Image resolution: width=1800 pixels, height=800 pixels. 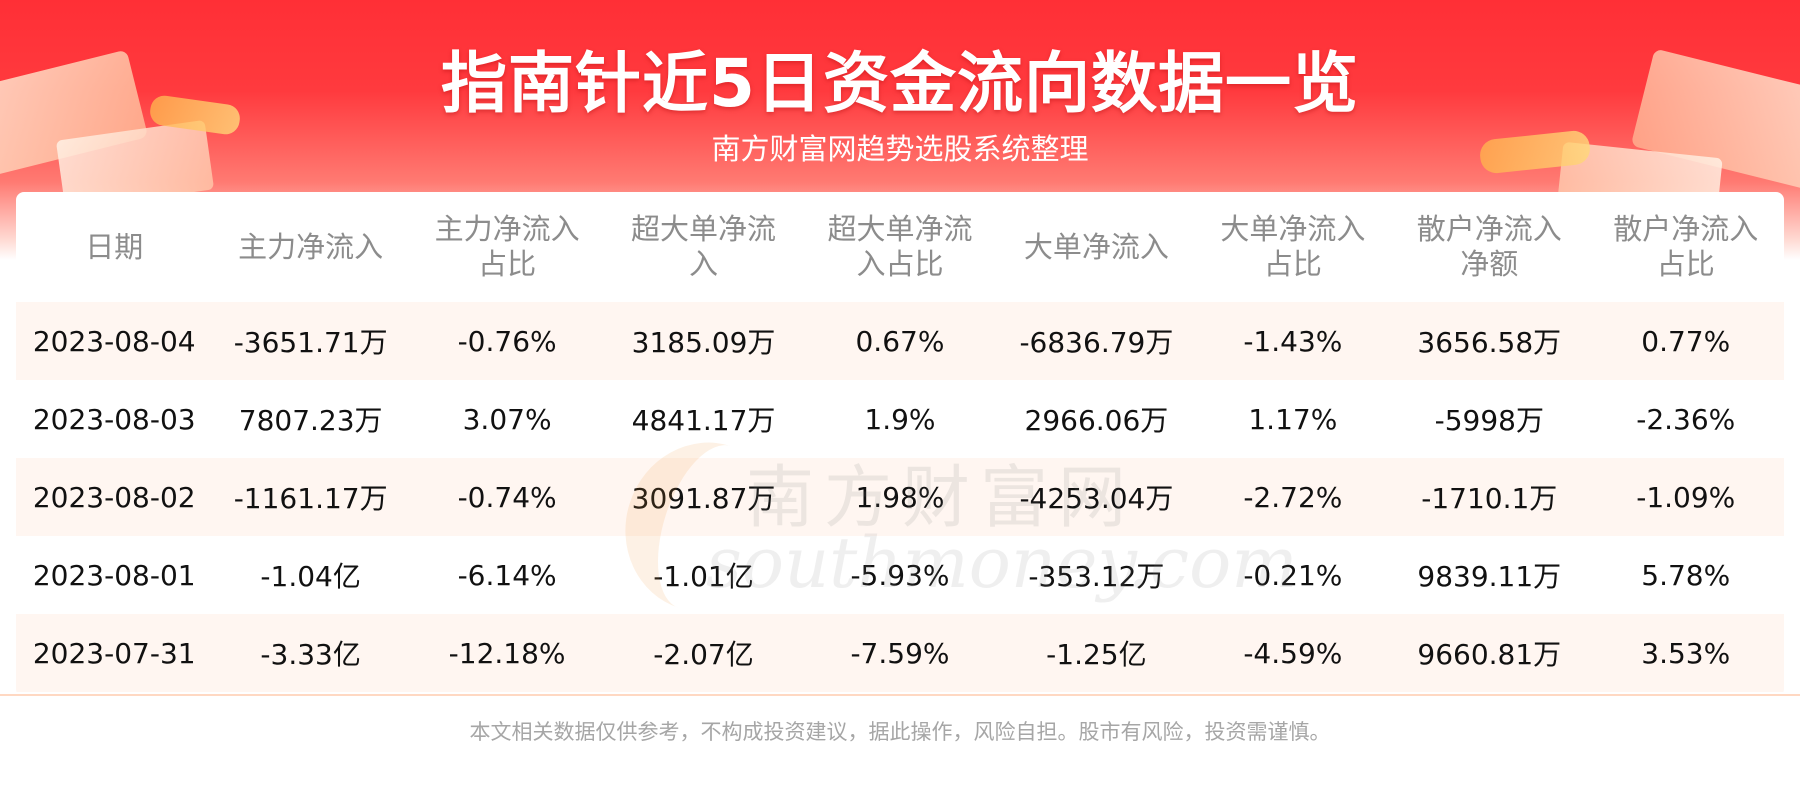 What do you see at coordinates (900, 149) in the screenshot?
I see `page-subtitle: 南方财富网趋势选股系统整理` at bounding box center [900, 149].